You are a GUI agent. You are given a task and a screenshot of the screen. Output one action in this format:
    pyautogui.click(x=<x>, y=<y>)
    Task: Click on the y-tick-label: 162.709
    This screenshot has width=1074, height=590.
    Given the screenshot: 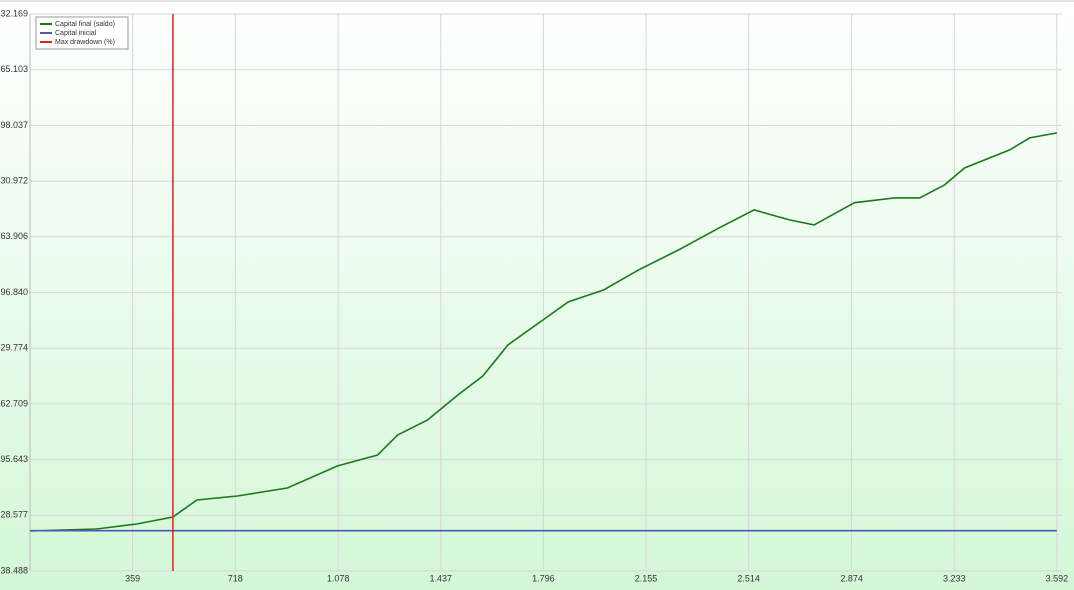 What is the action you would take?
    pyautogui.click(x=14, y=403)
    